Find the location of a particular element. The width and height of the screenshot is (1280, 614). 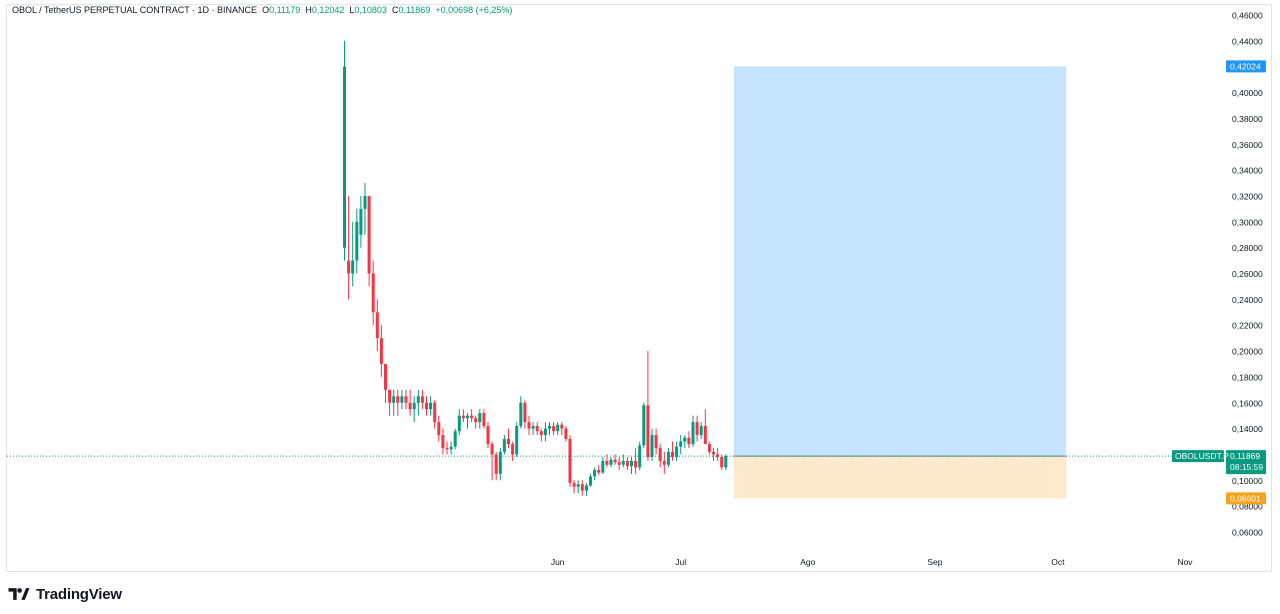

close-label: C is located at coordinates (395, 10).